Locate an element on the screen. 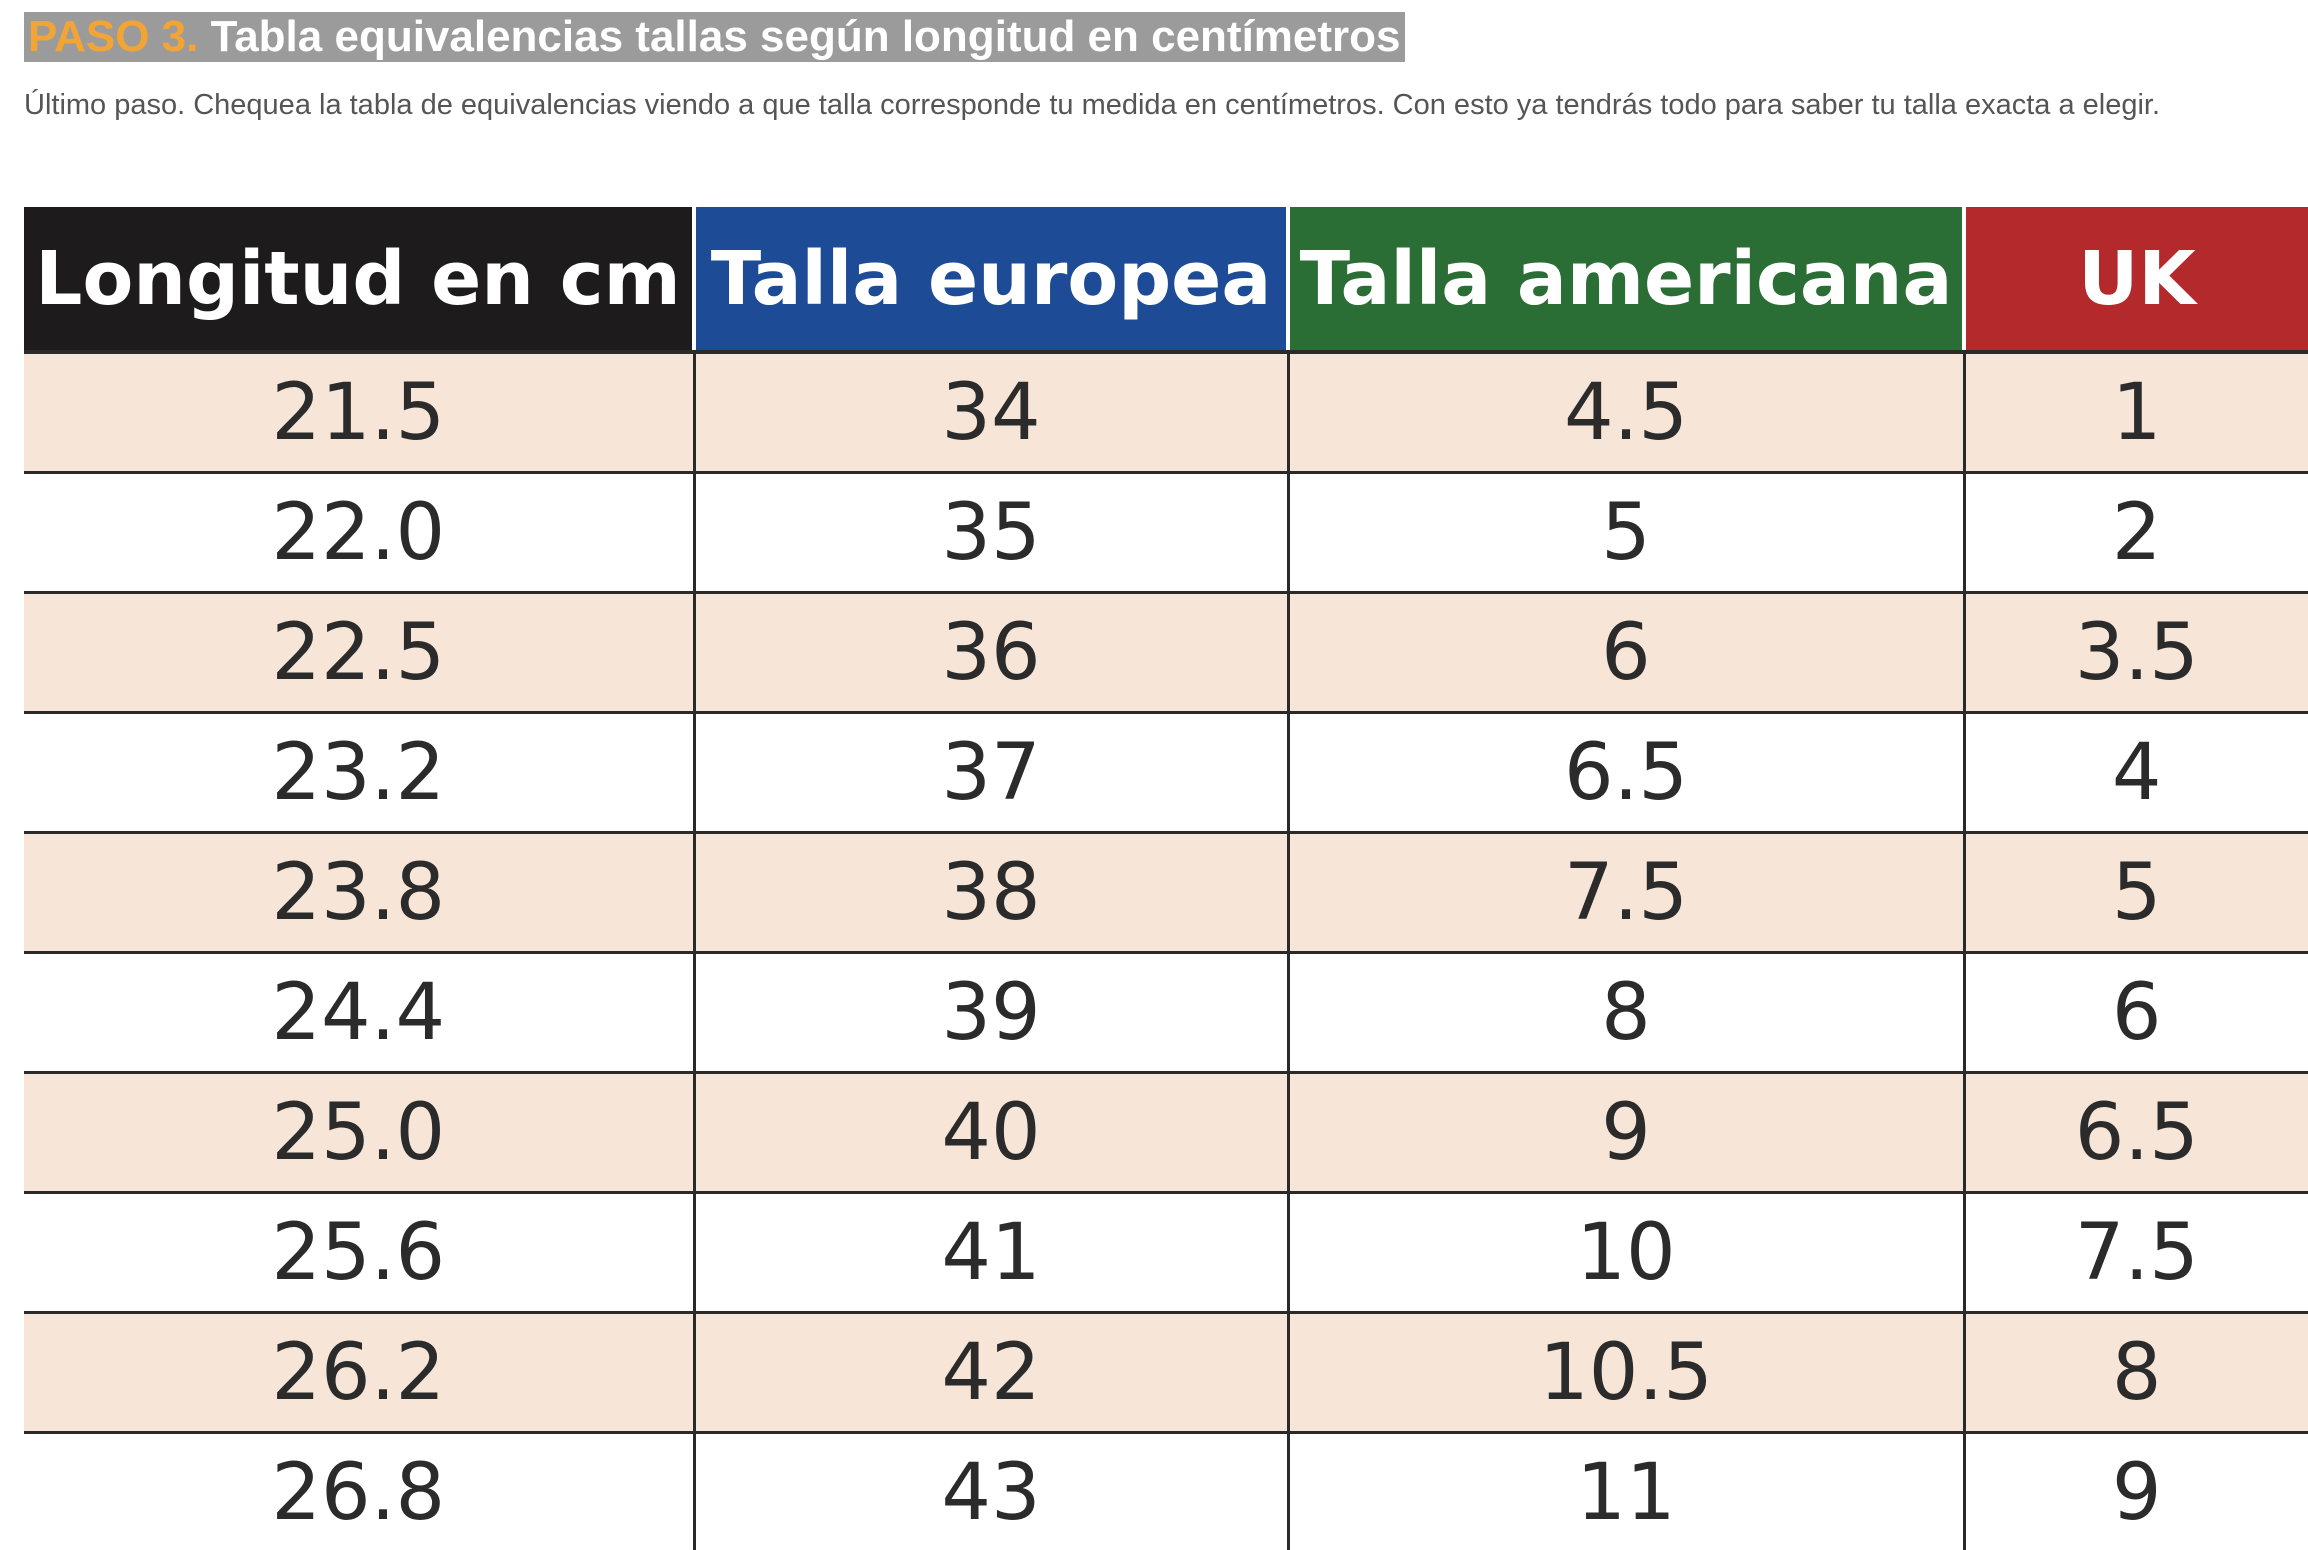  table-row: 23.8 38 7.5 5 is located at coordinates (1166, 893).